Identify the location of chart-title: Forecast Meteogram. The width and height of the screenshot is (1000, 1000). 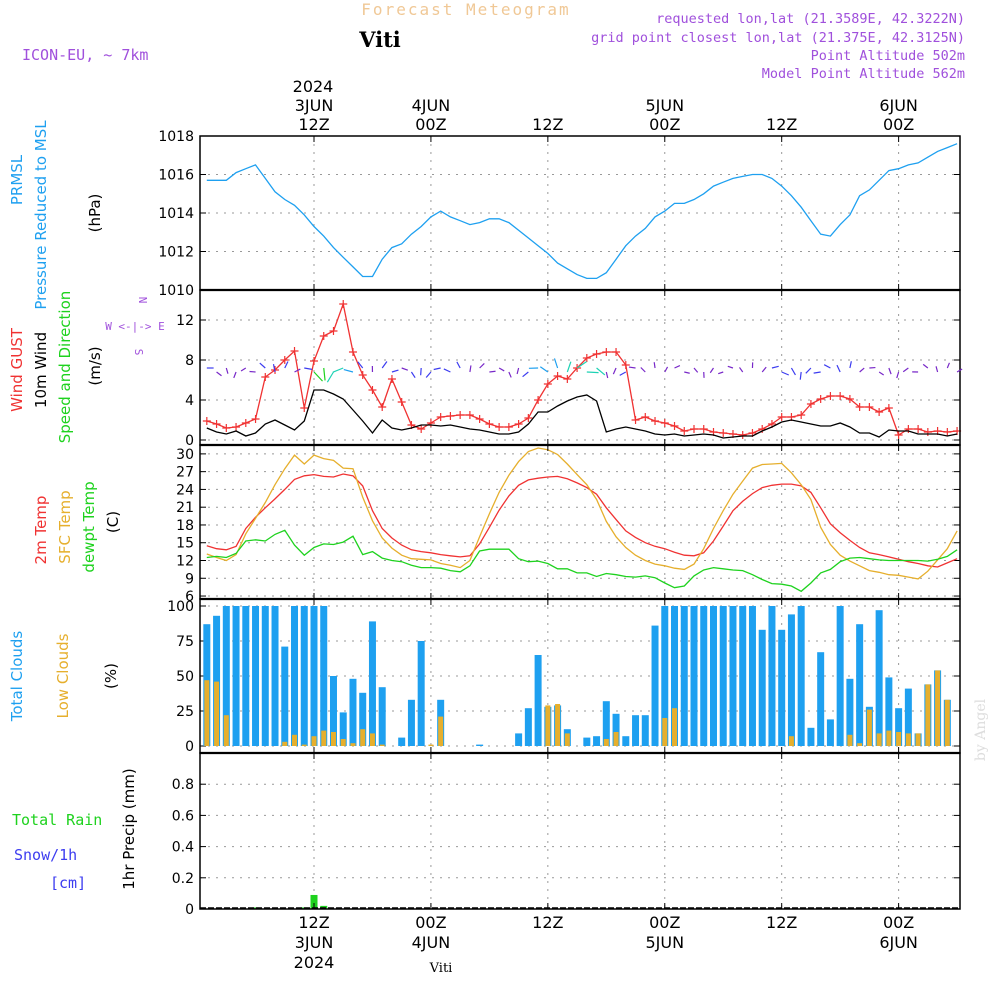
(465, 9).